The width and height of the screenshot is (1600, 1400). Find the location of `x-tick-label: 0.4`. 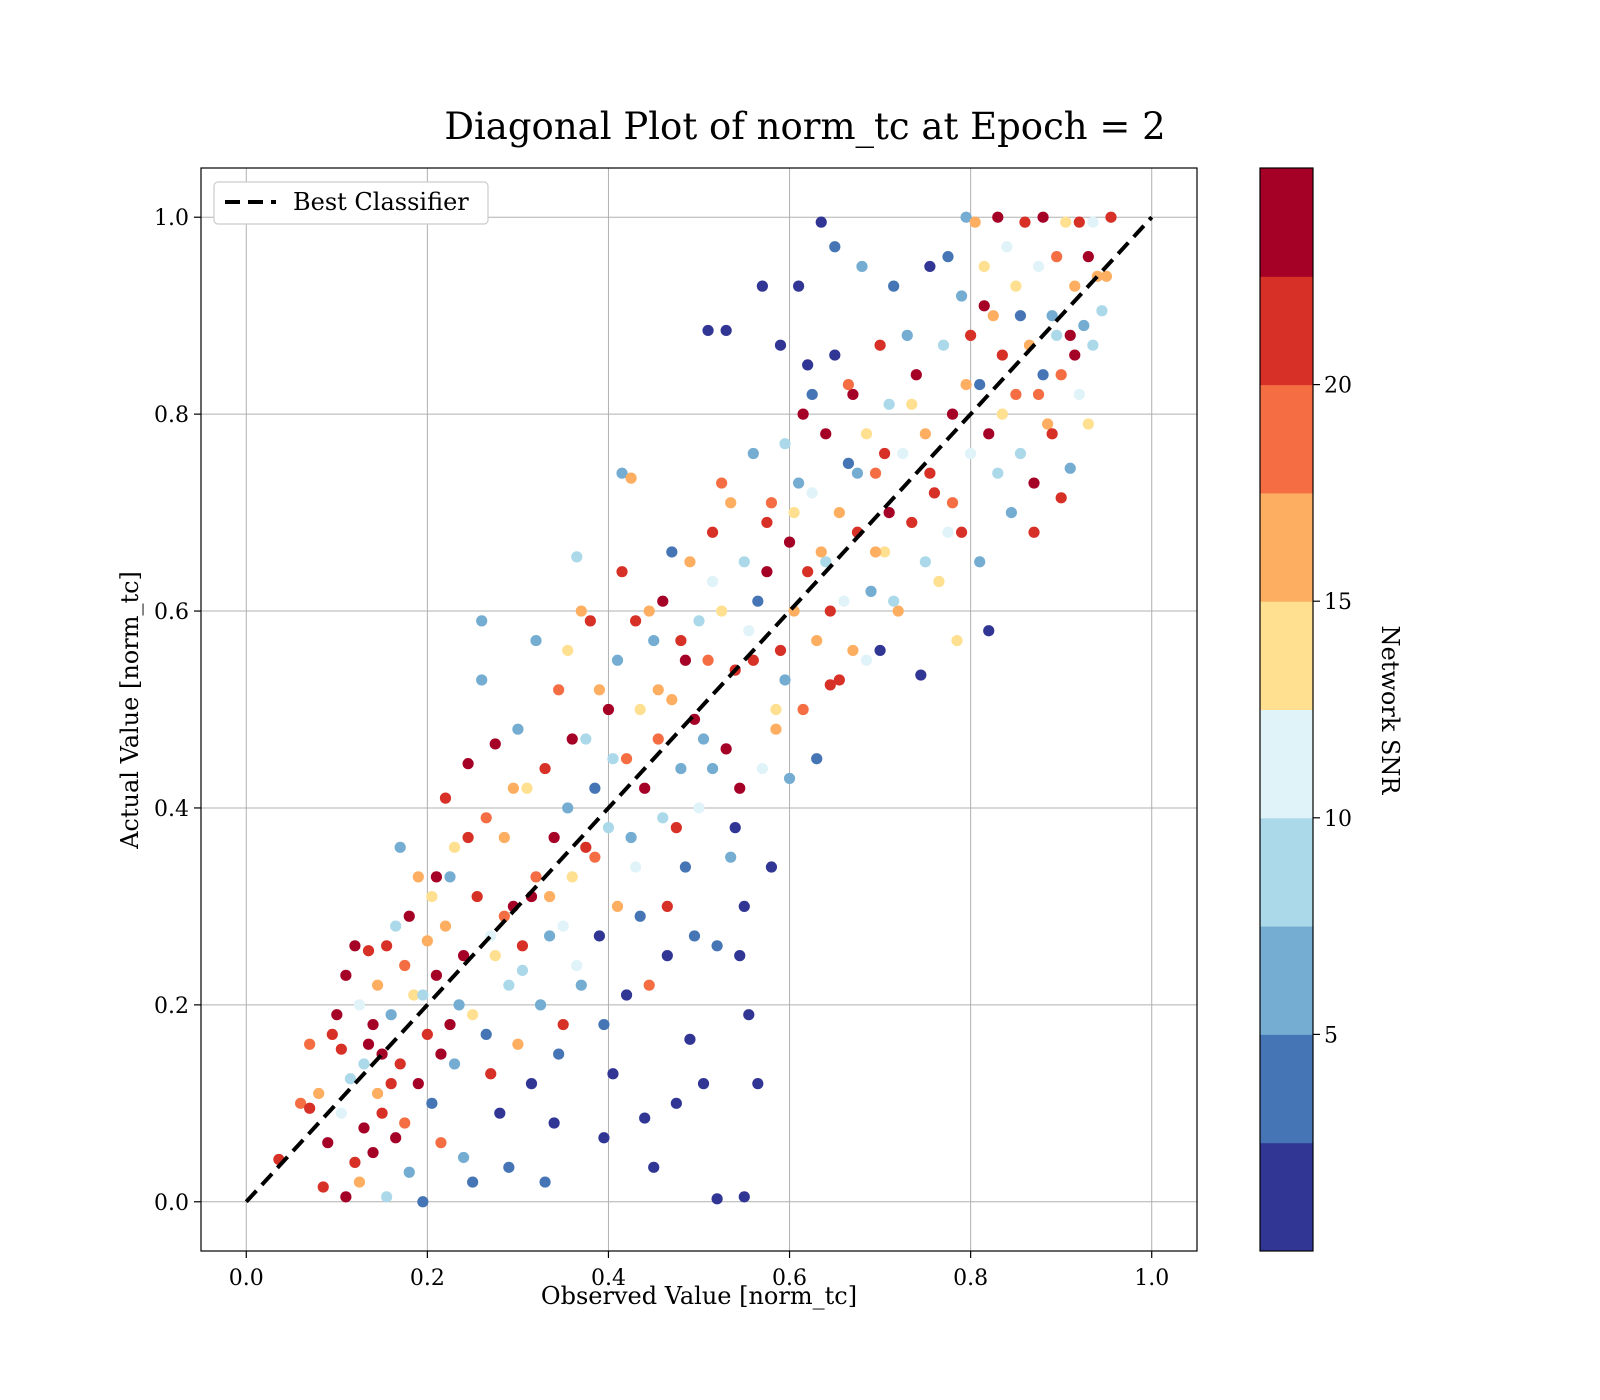

x-tick-label: 0.4 is located at coordinates (608, 1278).